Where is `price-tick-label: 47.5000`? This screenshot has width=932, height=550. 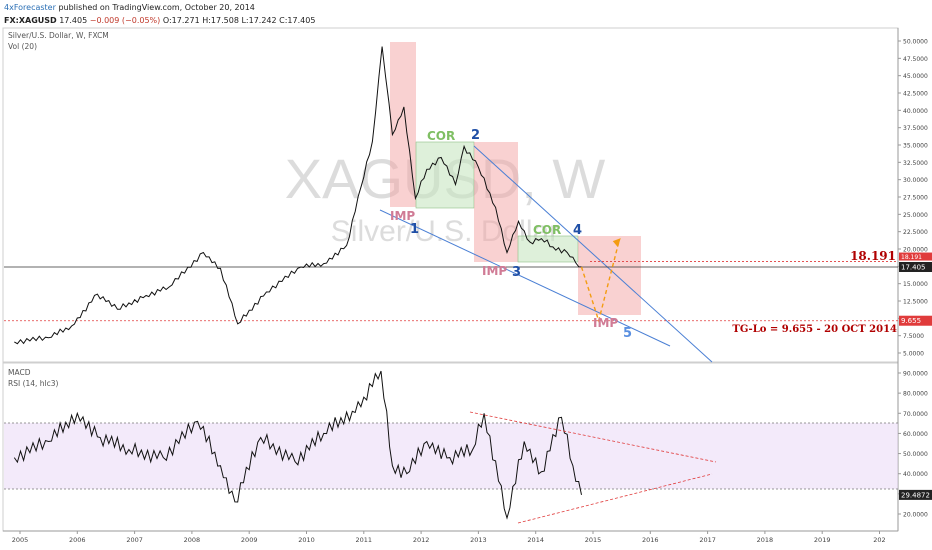
price-tick-label: 47.5000 is located at coordinates (915, 59).